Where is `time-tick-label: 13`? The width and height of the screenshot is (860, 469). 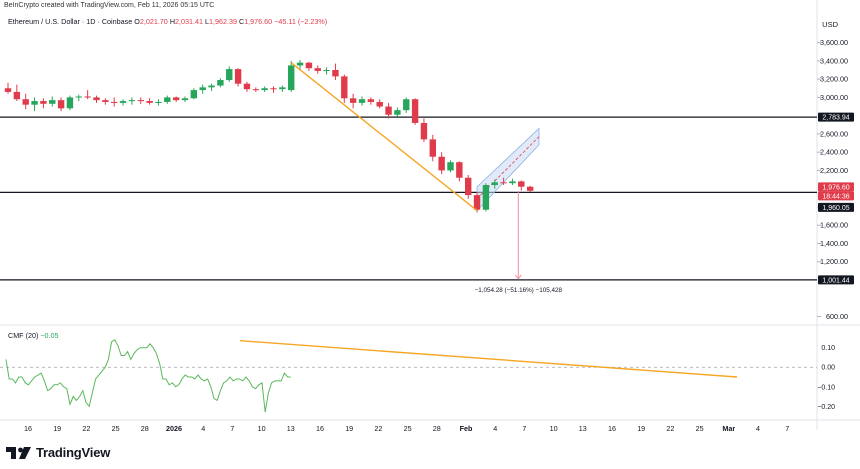
time-tick-label: 13 is located at coordinates (583, 428).